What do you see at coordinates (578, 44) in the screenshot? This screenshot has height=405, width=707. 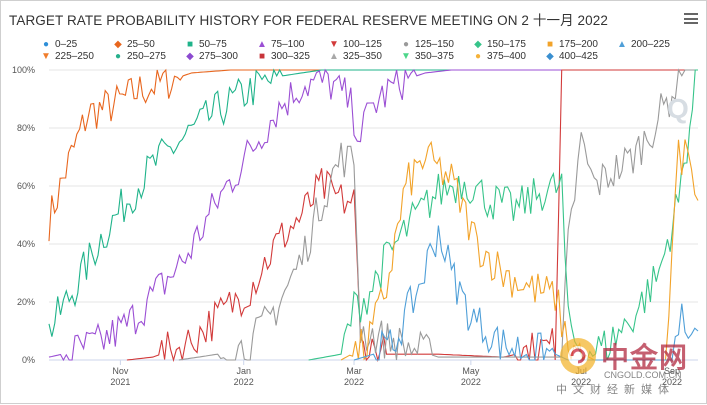 I see `legend-label: 175–200` at bounding box center [578, 44].